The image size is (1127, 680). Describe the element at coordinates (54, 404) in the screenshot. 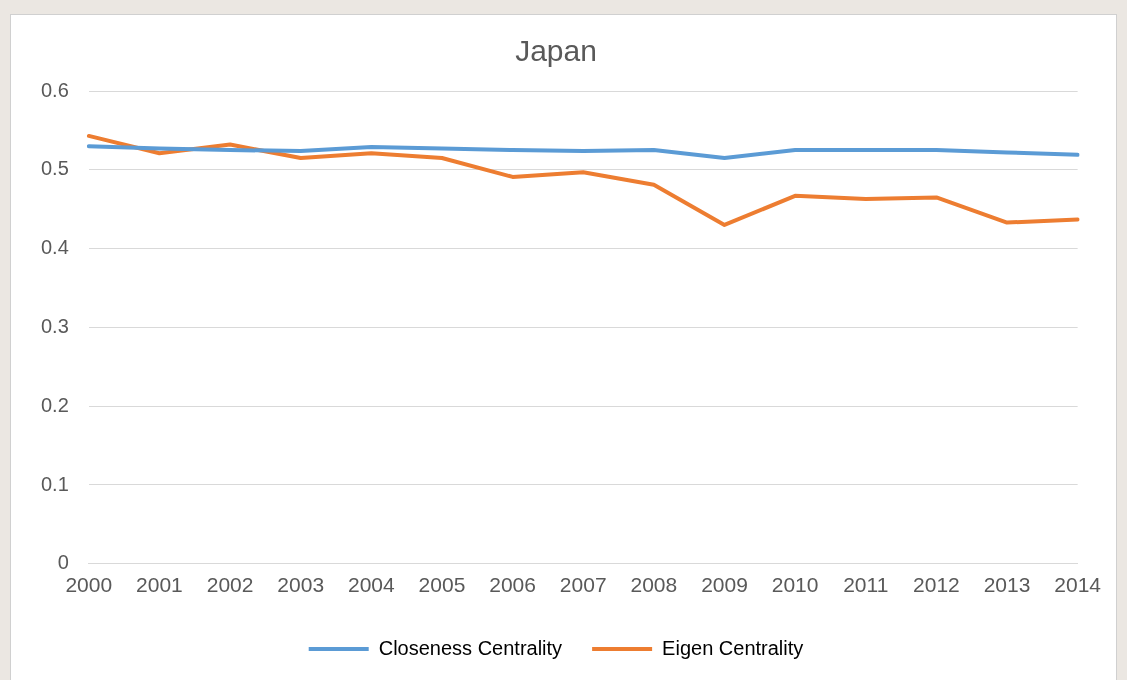

I see `y-tick-label: 0.2` at that location.